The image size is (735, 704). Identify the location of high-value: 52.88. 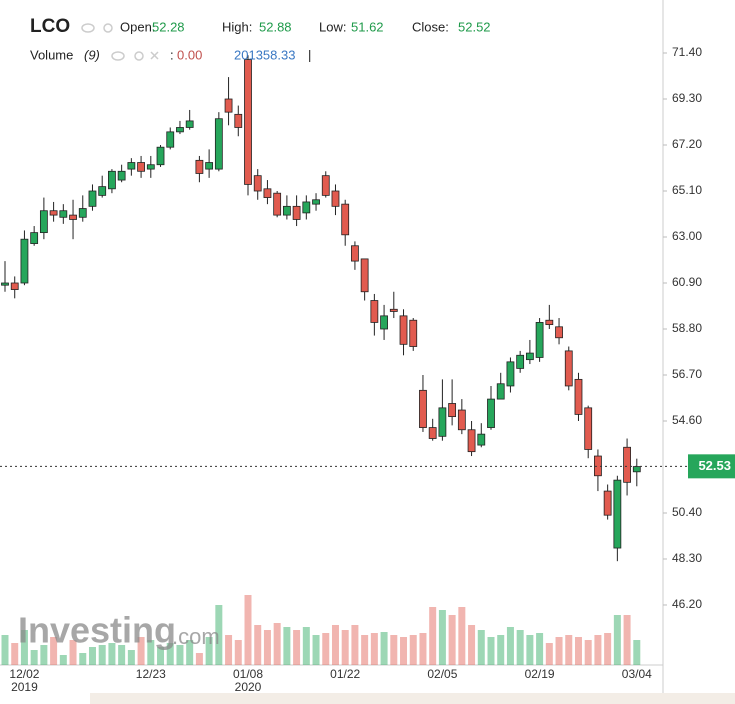
(275, 26).